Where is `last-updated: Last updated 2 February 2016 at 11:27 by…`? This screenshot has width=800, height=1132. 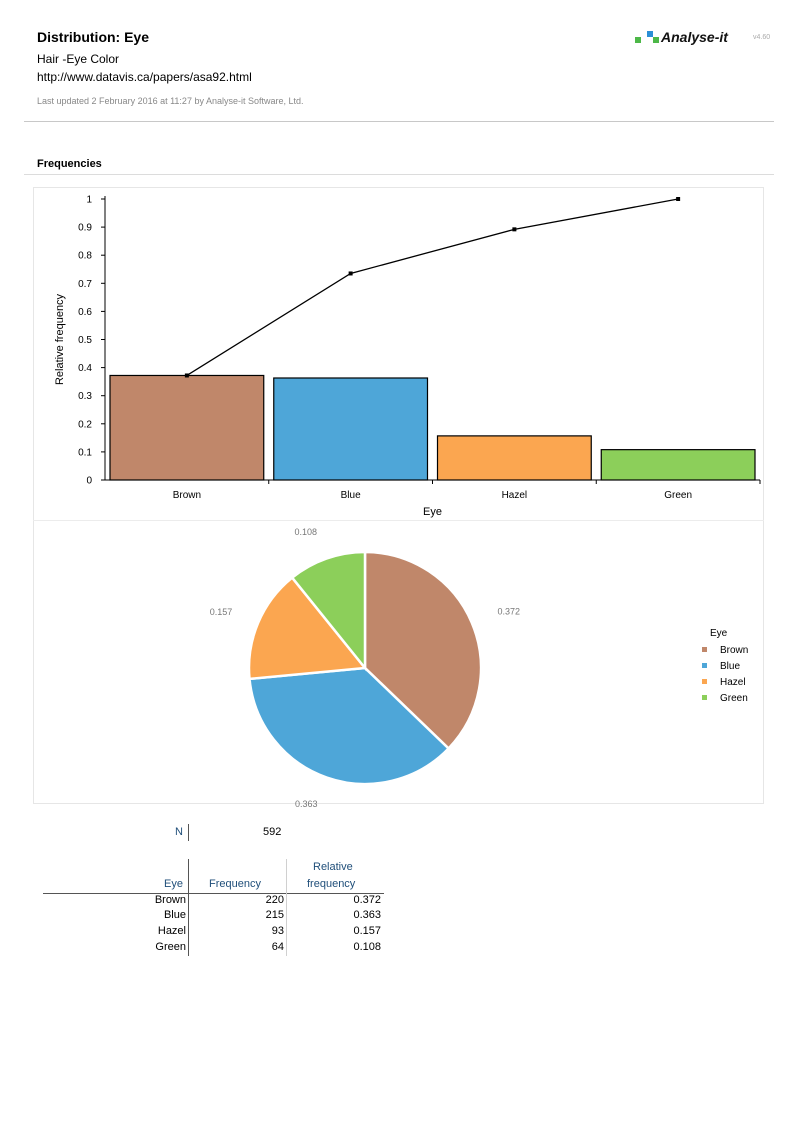 last-updated: Last updated 2 February 2016 at 11:27 by… is located at coordinates (170, 101).